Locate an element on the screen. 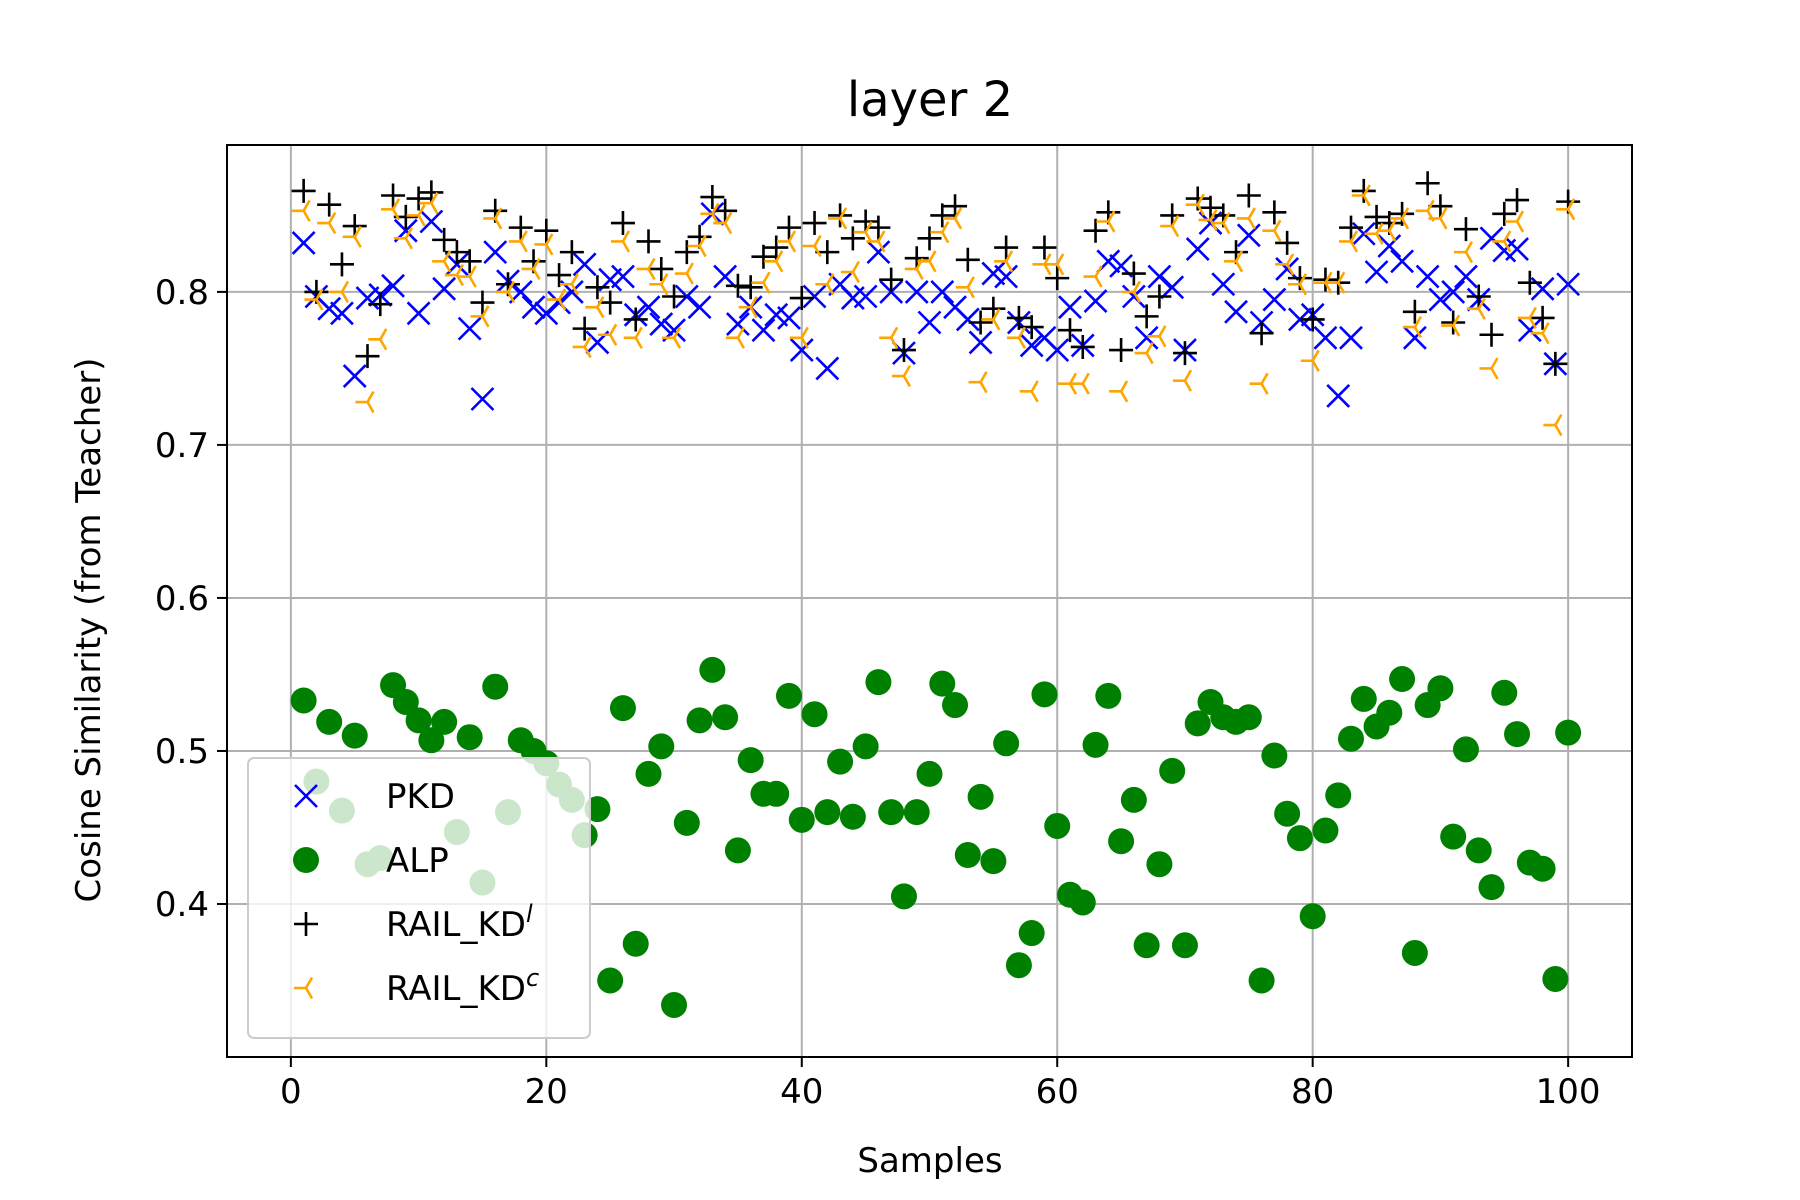 The image size is (1800, 1200). x-tick-label: 80 is located at coordinates (1312, 1092).